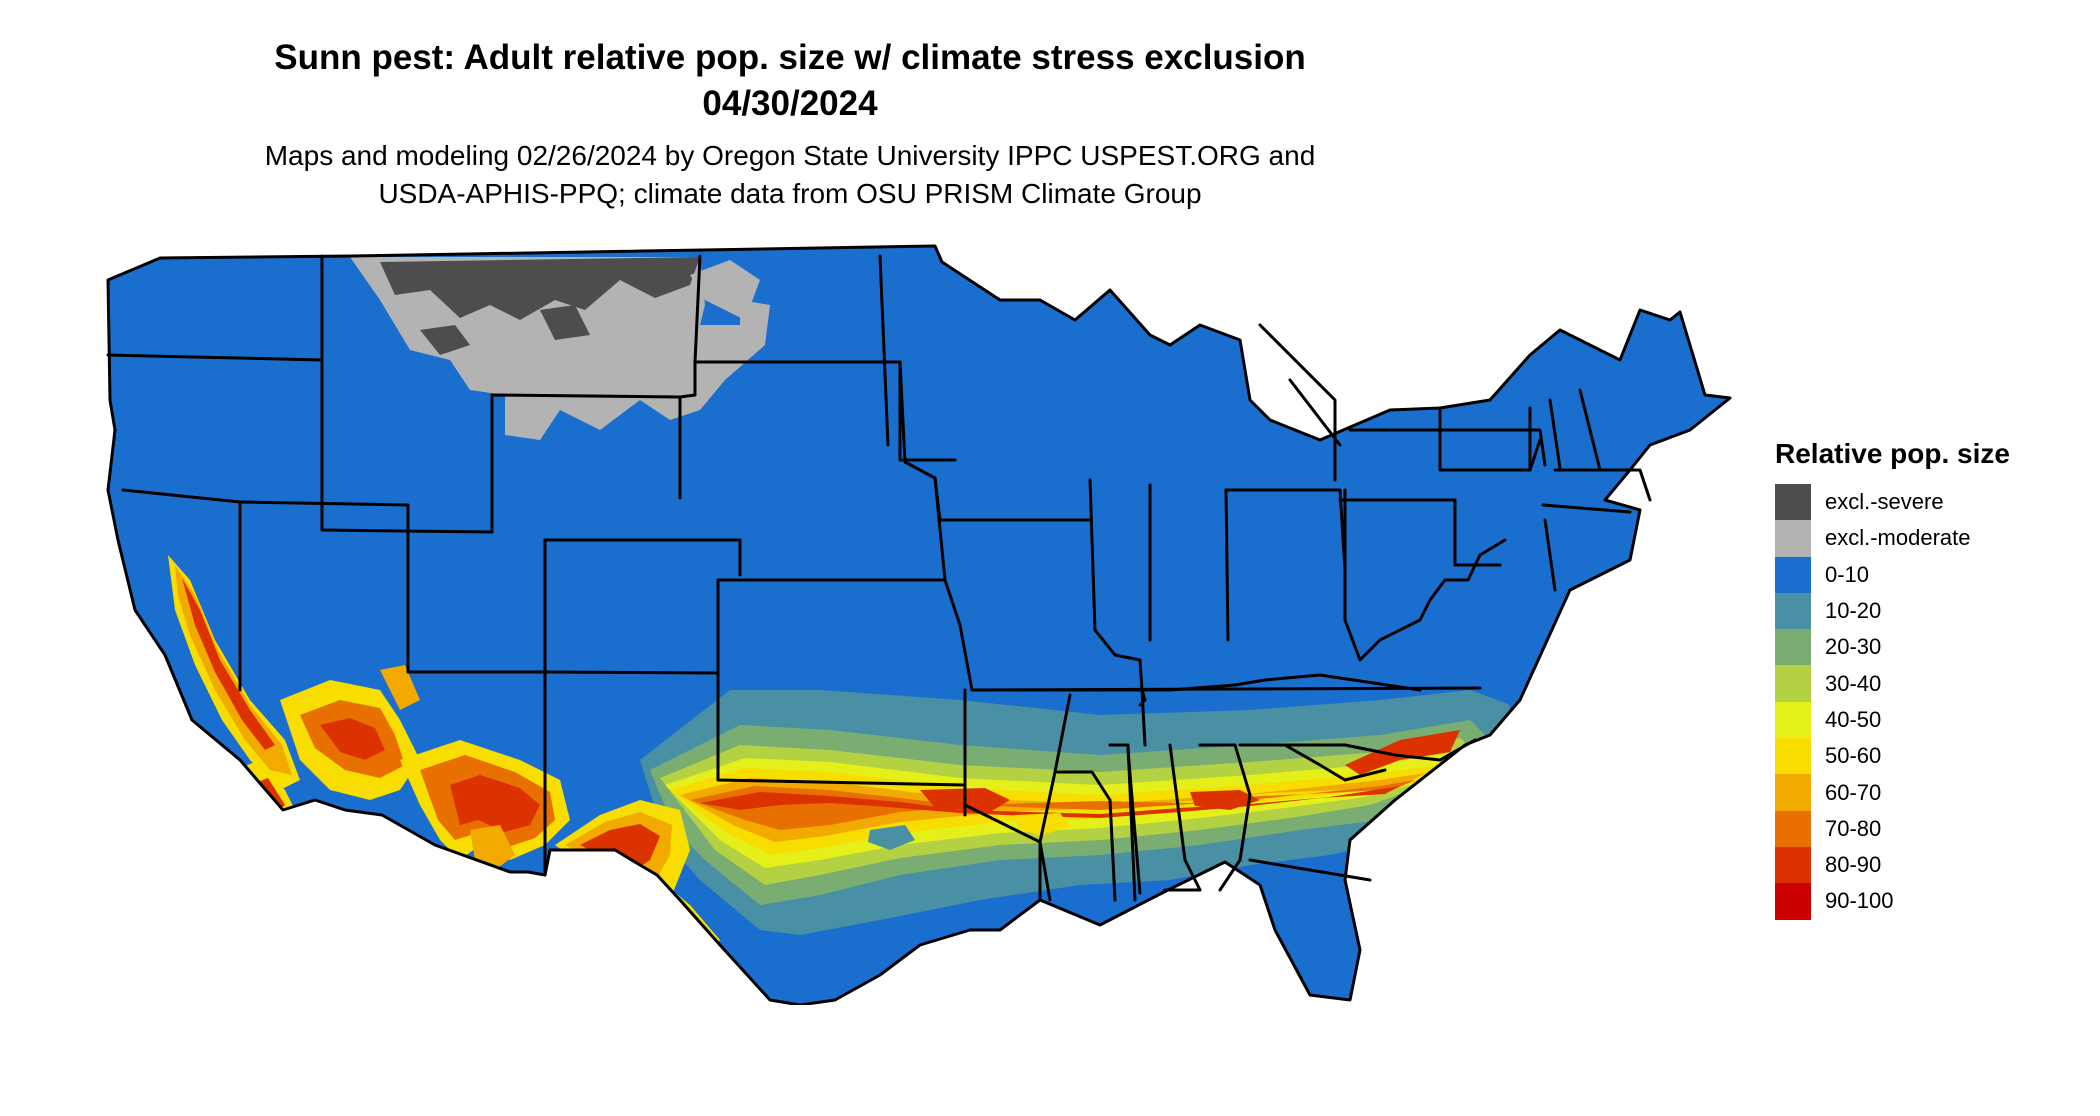 Image resolution: width=2100 pixels, height=1116 pixels. I want to click on legend-label: 20-30, so click(1853, 647).